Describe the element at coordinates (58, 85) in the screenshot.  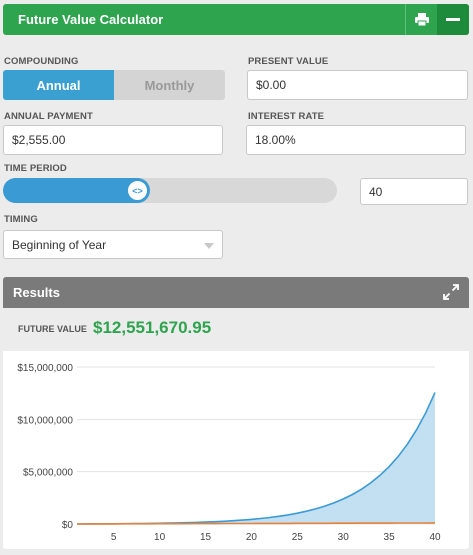
I see `compounding-annual-option: Annual` at that location.